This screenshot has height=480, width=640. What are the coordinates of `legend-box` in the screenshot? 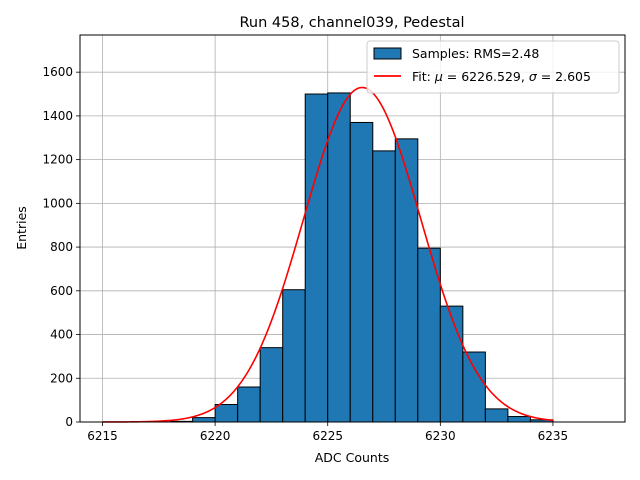 It's located at (493, 67).